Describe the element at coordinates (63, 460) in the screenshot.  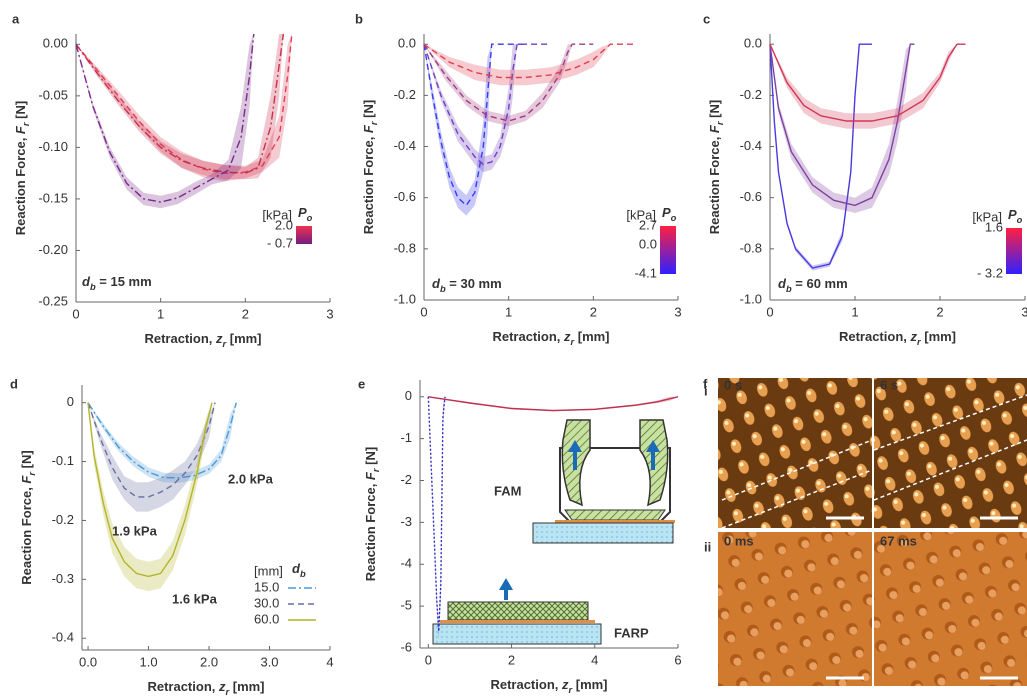
I see `y-tick-label: -0.1` at that location.